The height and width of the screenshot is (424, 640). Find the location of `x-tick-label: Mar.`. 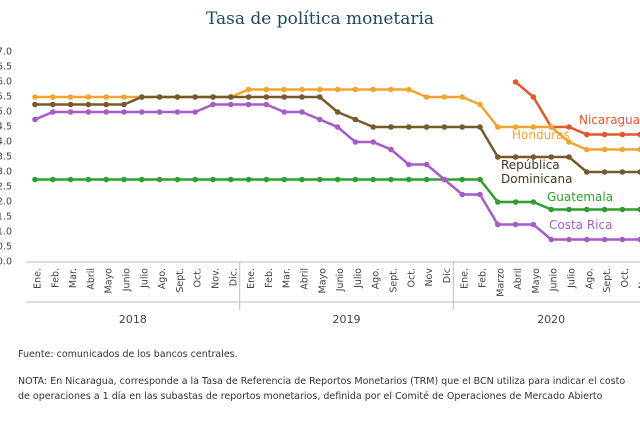

x-tick-label: Mar. is located at coordinates (73, 278).